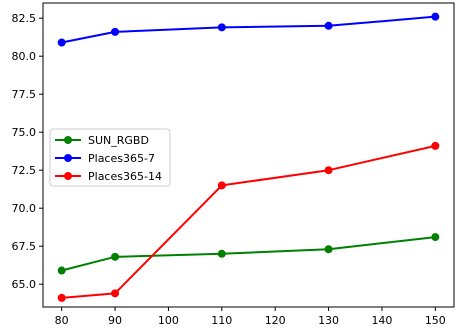 This screenshot has height=334, width=457. I want to click on x-tick-label: 80, so click(62, 320).